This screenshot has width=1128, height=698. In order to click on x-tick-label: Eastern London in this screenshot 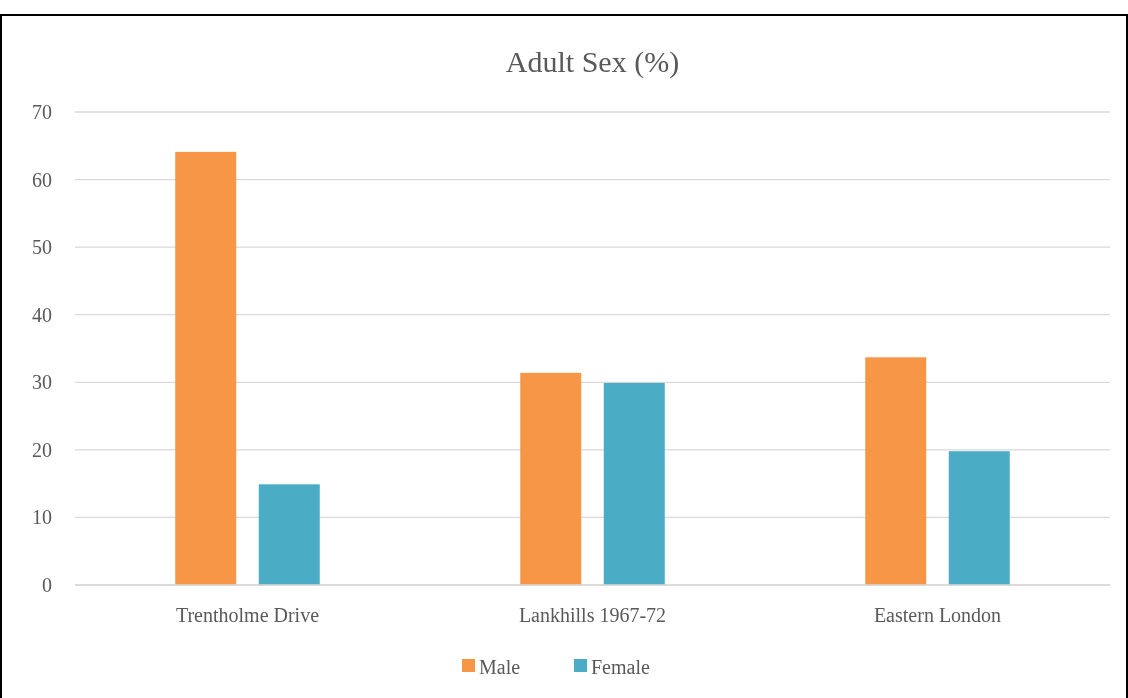, I will do `click(937, 615)`.